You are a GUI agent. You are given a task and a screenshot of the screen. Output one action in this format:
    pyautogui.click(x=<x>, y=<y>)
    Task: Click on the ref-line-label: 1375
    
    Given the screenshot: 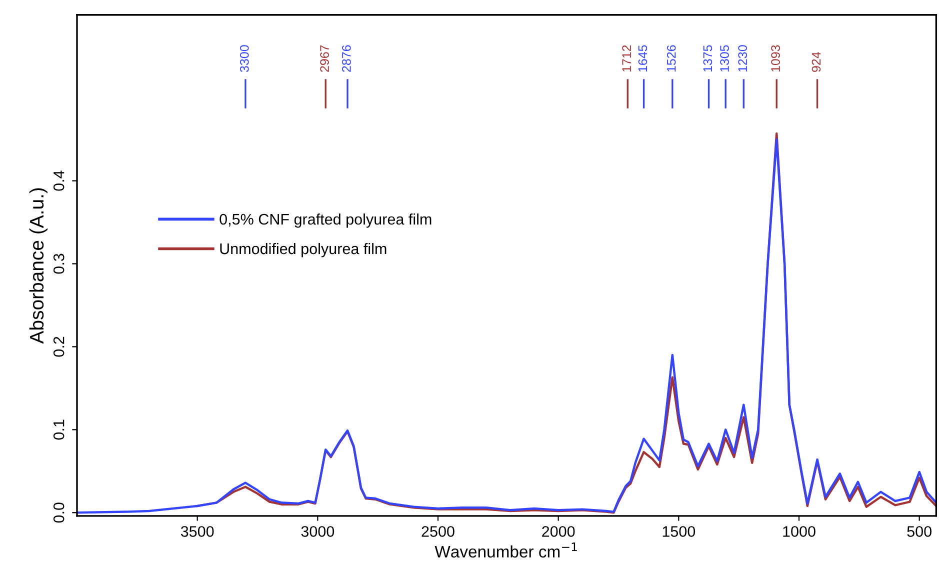 What is the action you would take?
    pyautogui.click(x=707, y=58)
    